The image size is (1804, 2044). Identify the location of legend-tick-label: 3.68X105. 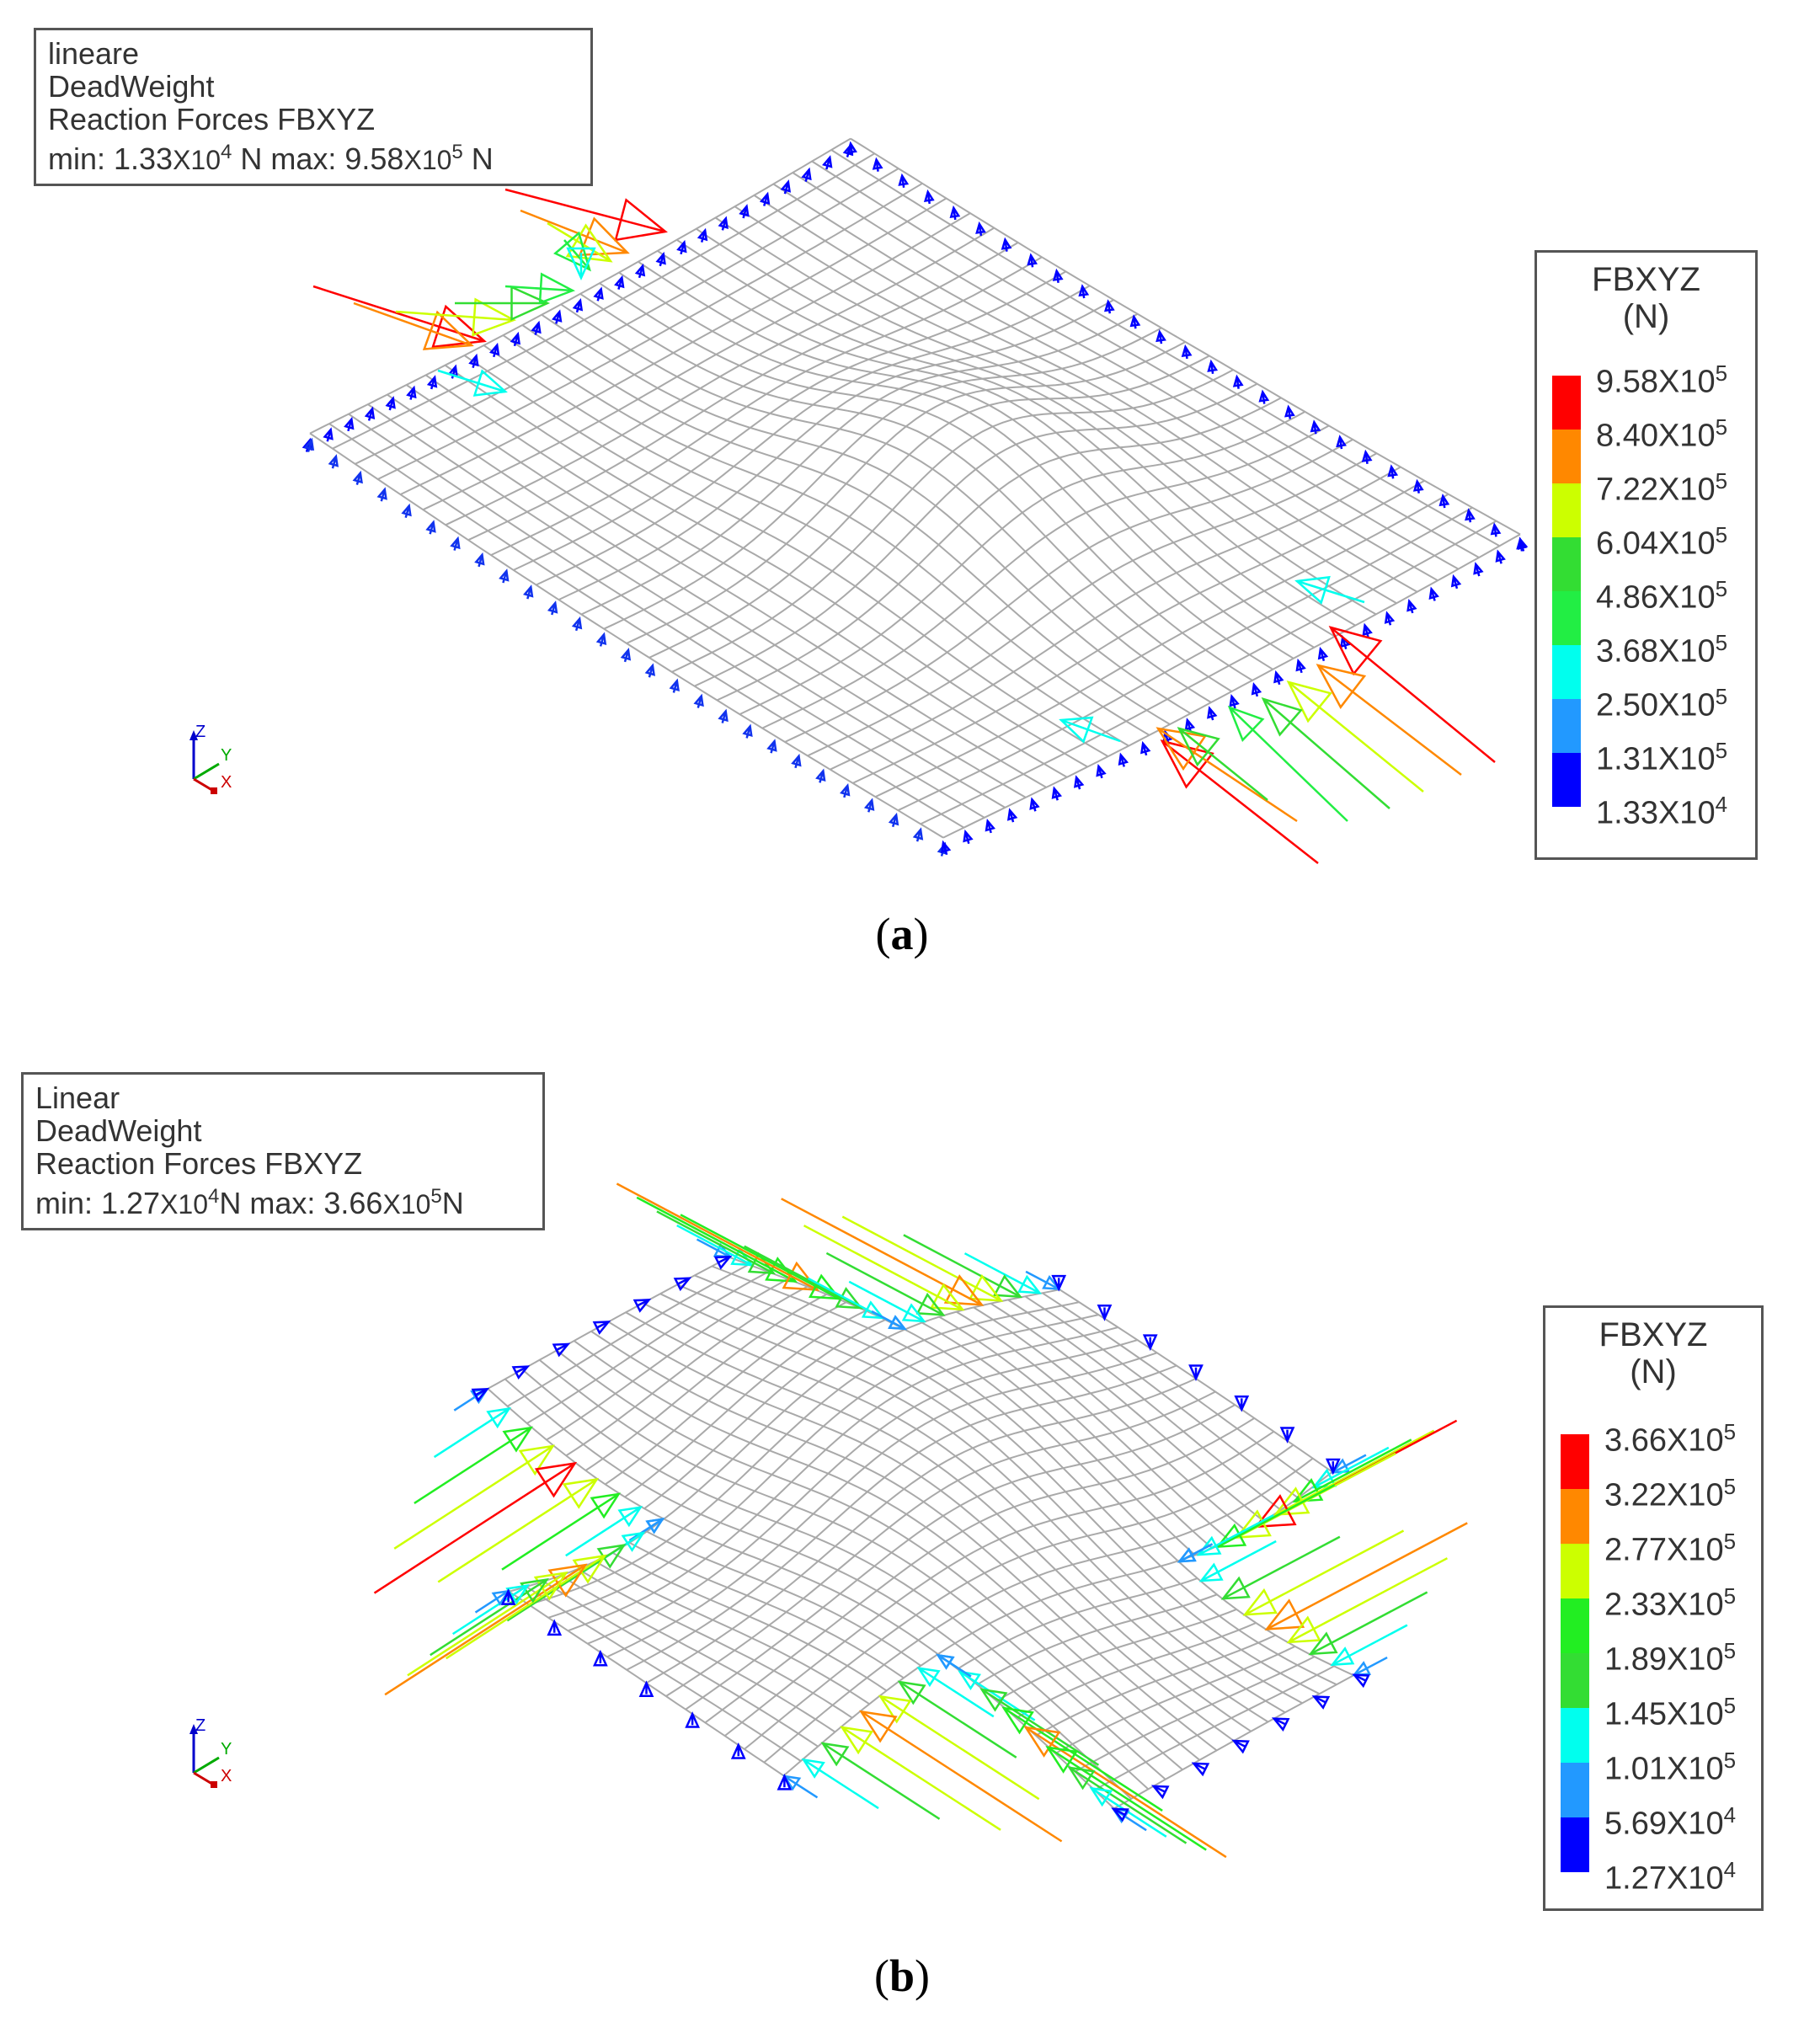
(1662, 650).